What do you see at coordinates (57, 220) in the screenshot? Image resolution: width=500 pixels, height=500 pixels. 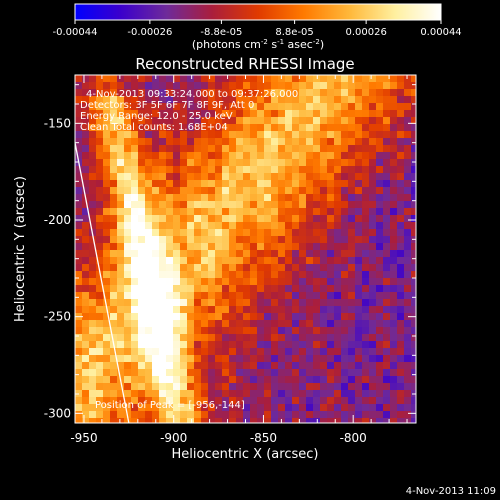 I see `y-tick-label: -200` at bounding box center [57, 220].